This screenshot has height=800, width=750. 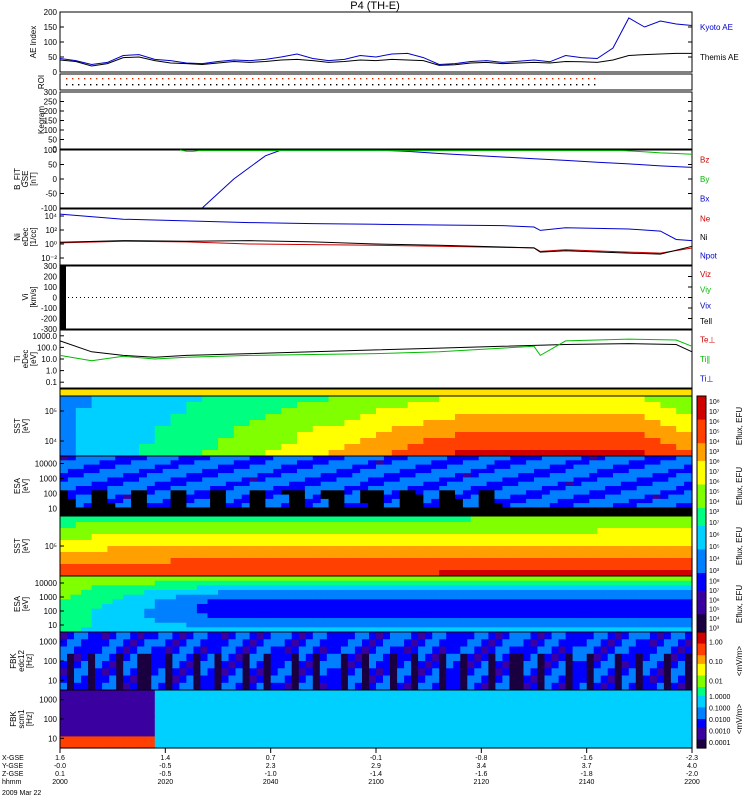 I want to click on y-tick-label: 1000.0, so click(x=45, y=336).